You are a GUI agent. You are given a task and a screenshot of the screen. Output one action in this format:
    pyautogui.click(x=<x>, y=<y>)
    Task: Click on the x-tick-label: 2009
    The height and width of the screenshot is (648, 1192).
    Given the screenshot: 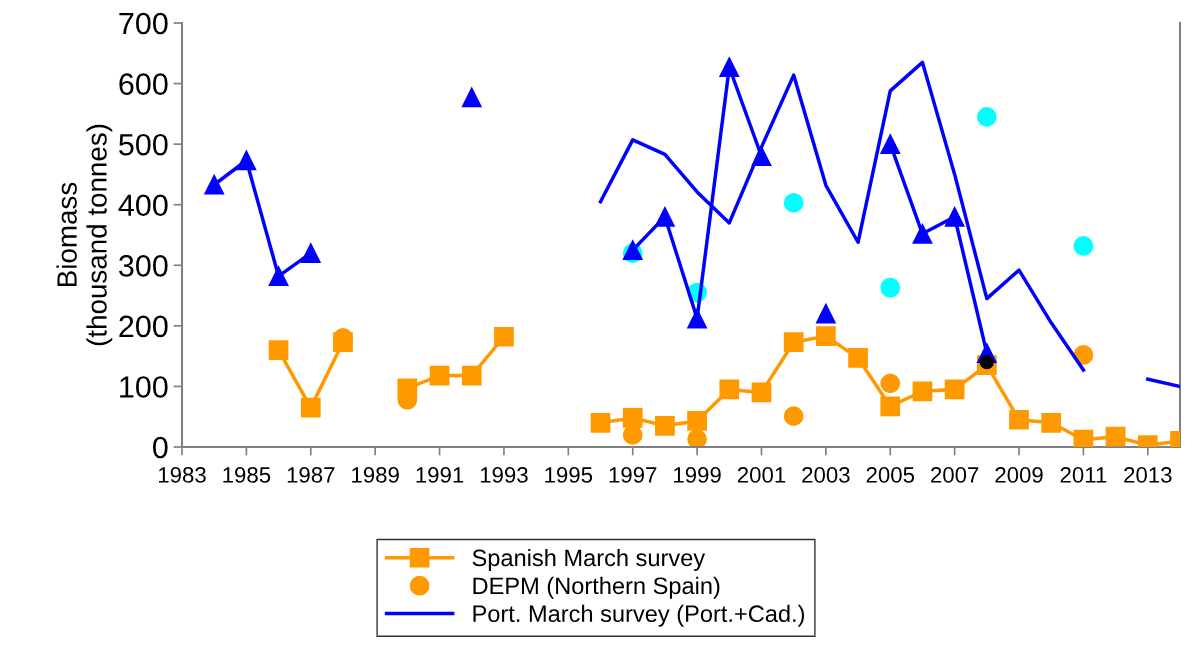 What is the action you would take?
    pyautogui.click(x=1019, y=475)
    